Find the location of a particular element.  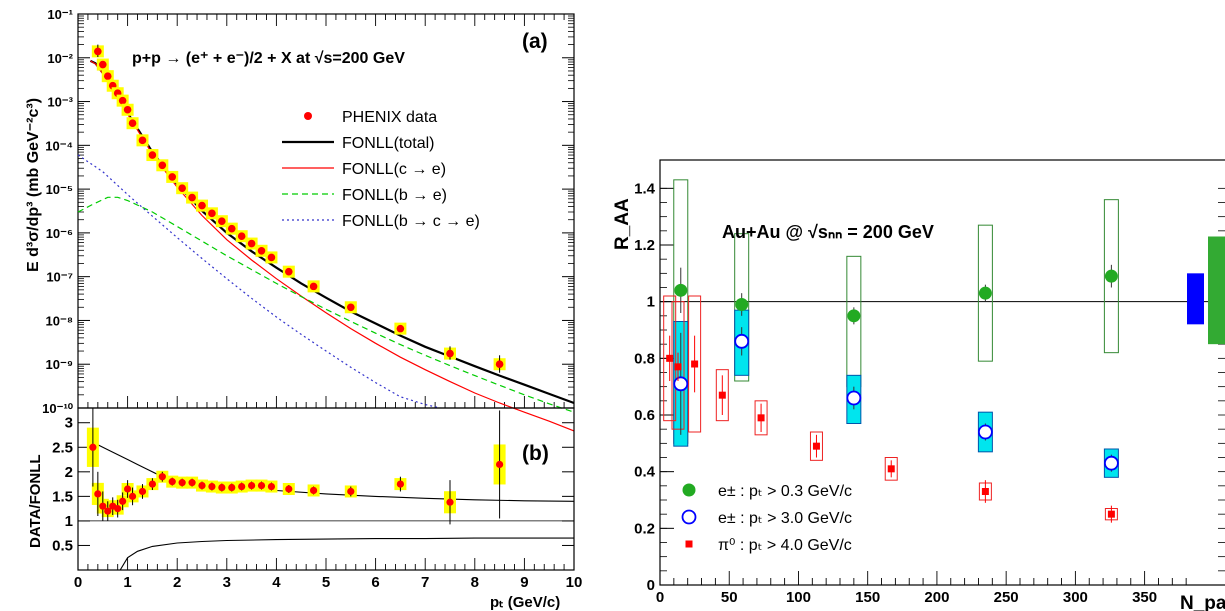

panel-raa-x-tick-label: 350 is located at coordinates (1144, 597).